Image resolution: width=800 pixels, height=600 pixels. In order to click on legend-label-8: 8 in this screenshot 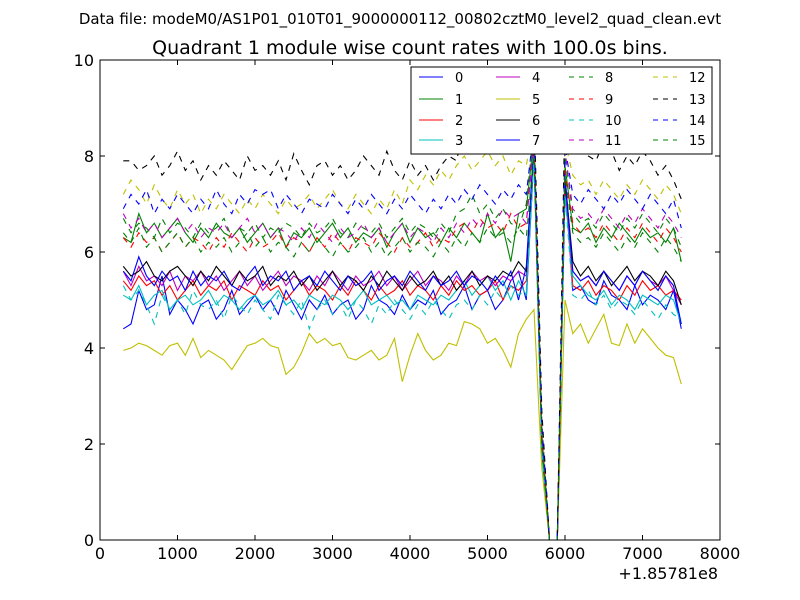, I will do `click(609, 78)`.